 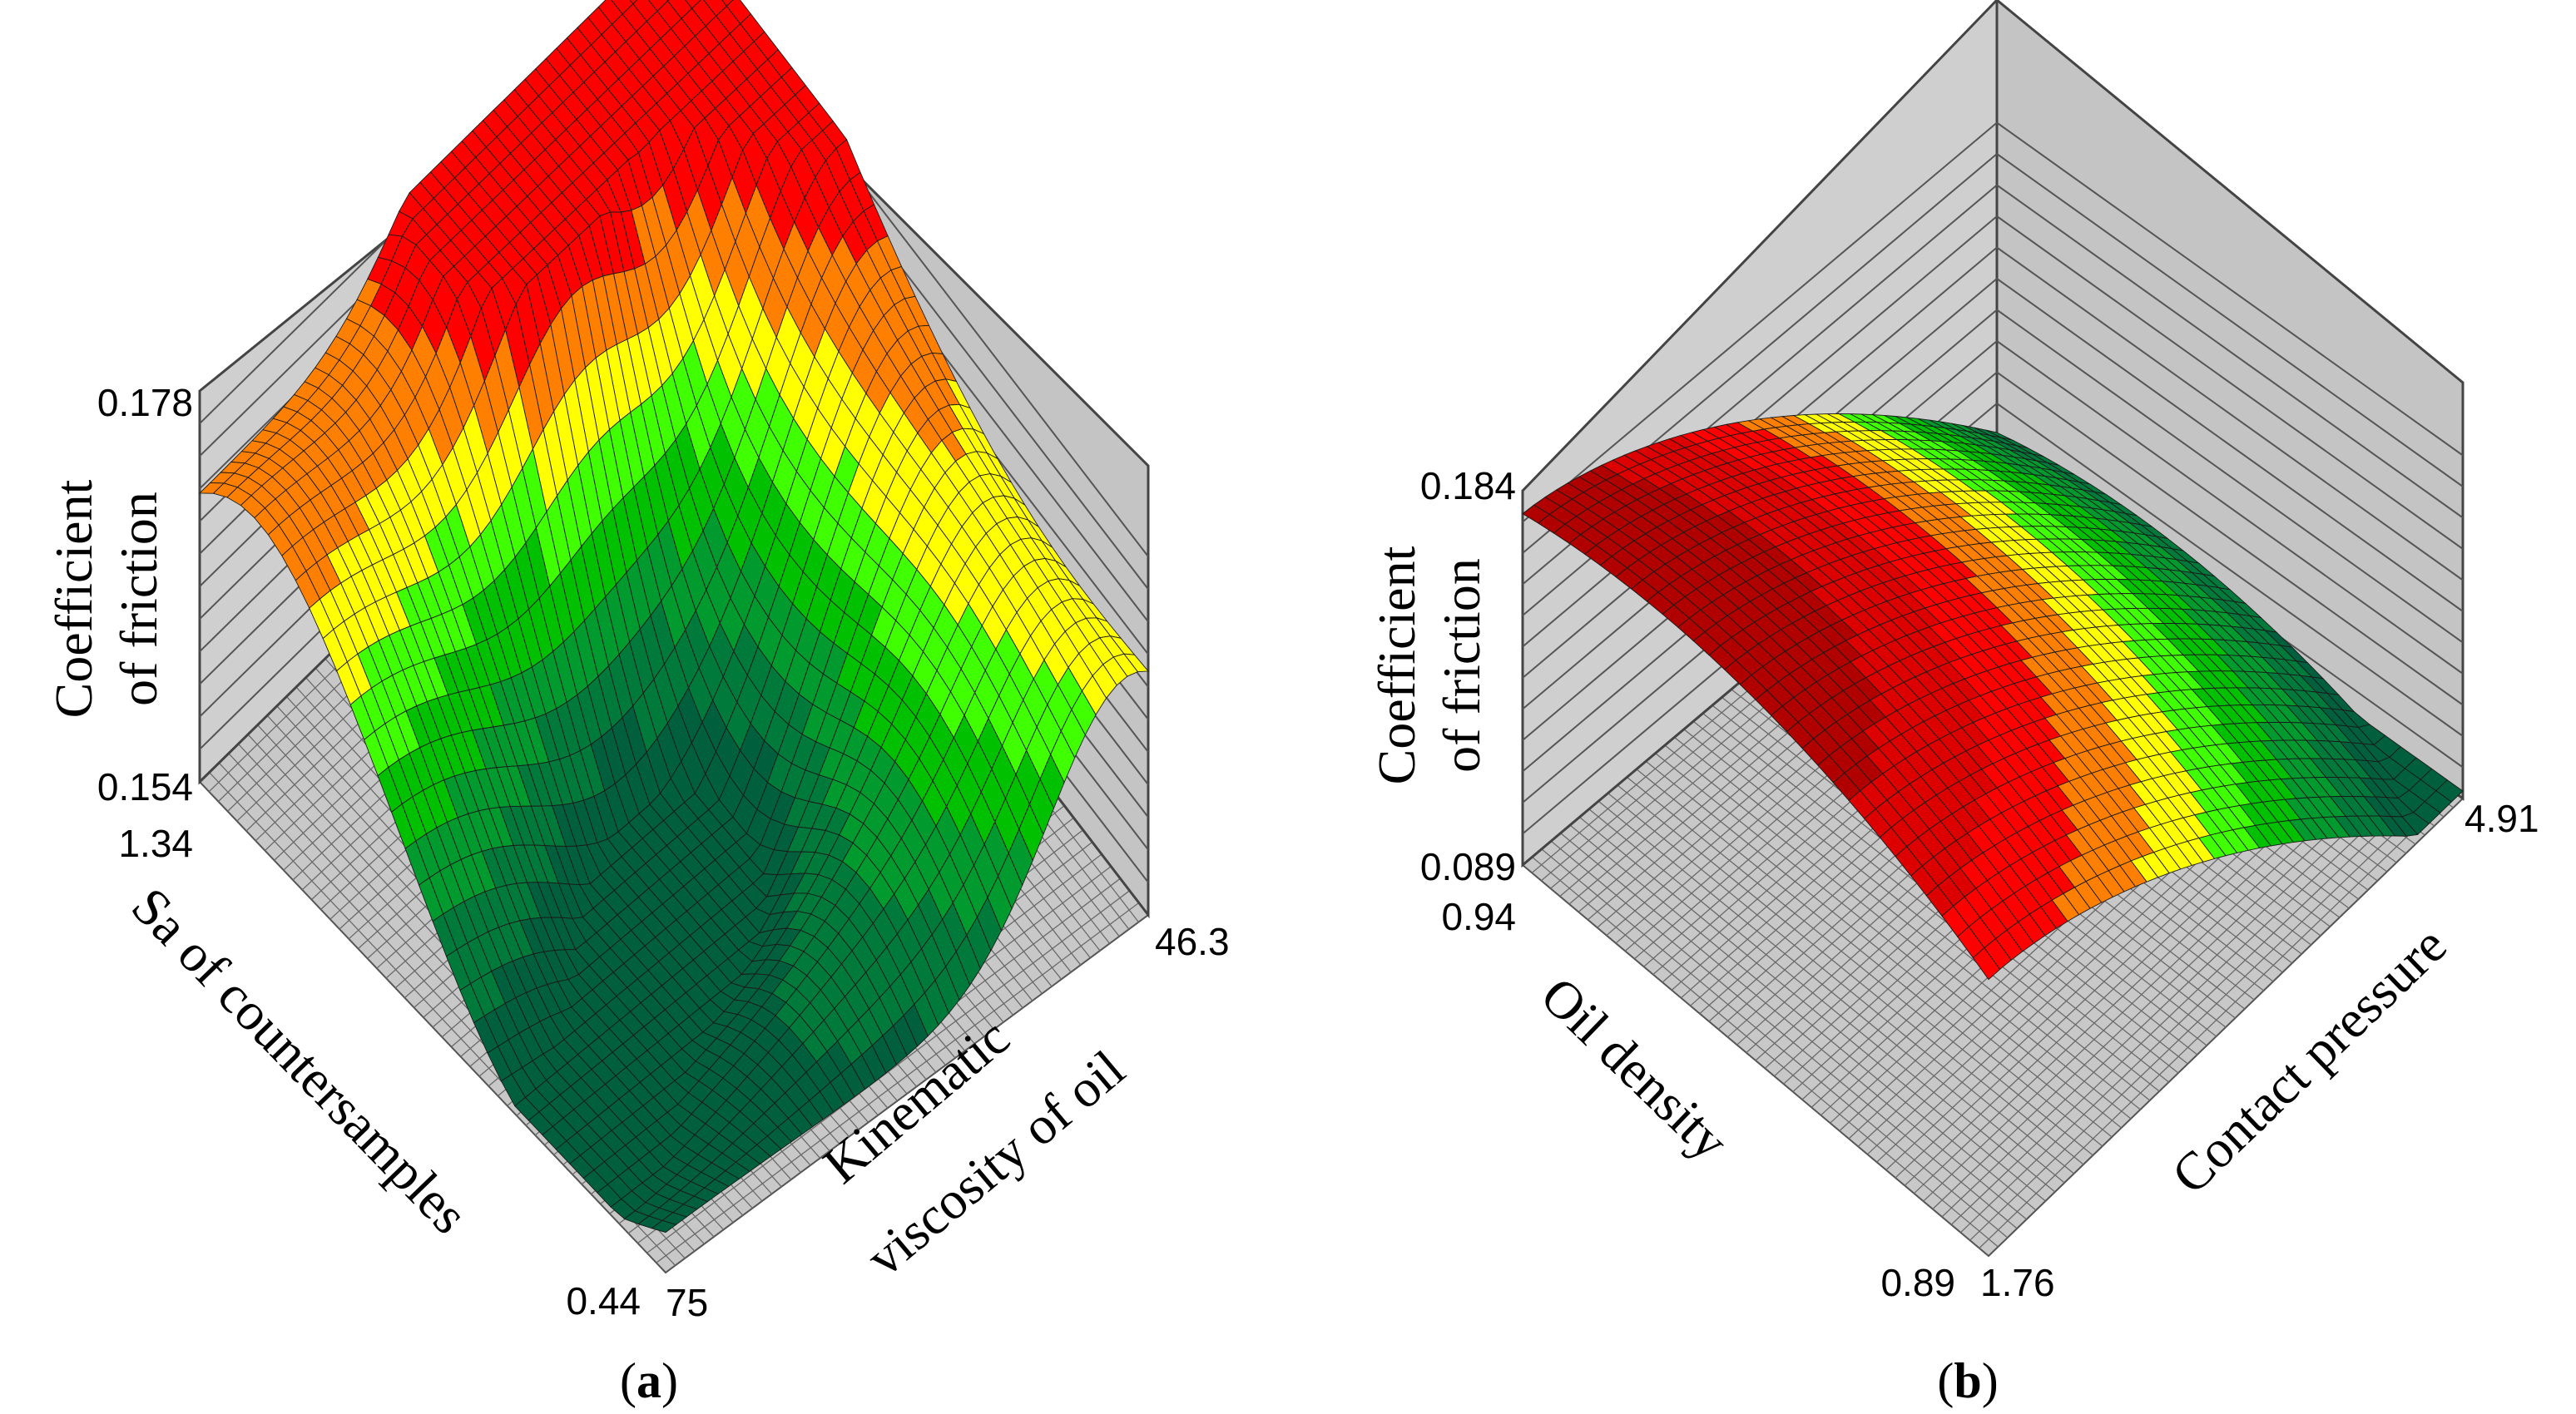 I want to click on panel-a-x-tick-start: 1.34, so click(x=155, y=843).